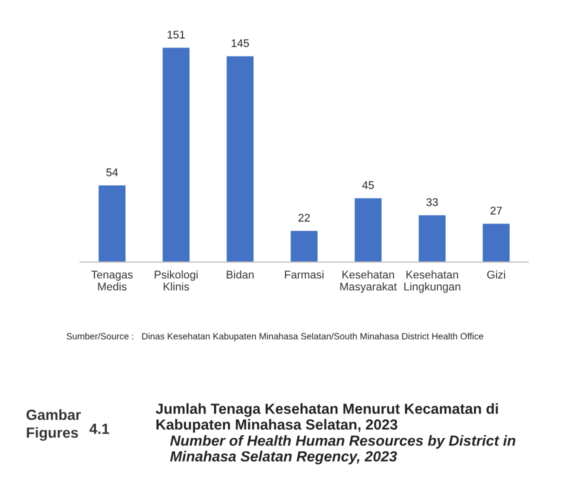  What do you see at coordinates (304, 274) in the screenshot?
I see `x-tick-label: Farmasi` at bounding box center [304, 274].